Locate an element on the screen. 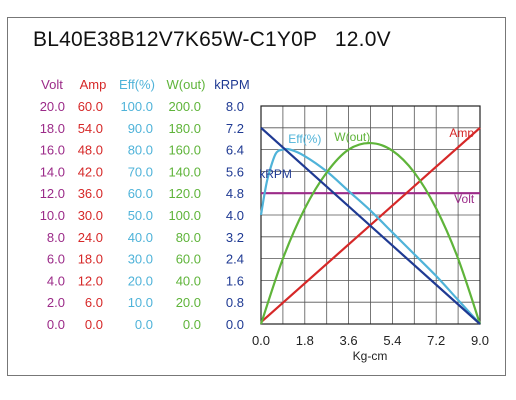 The width and height of the screenshot is (516, 400). y-tick-label: 3.2 is located at coordinates (235, 237).